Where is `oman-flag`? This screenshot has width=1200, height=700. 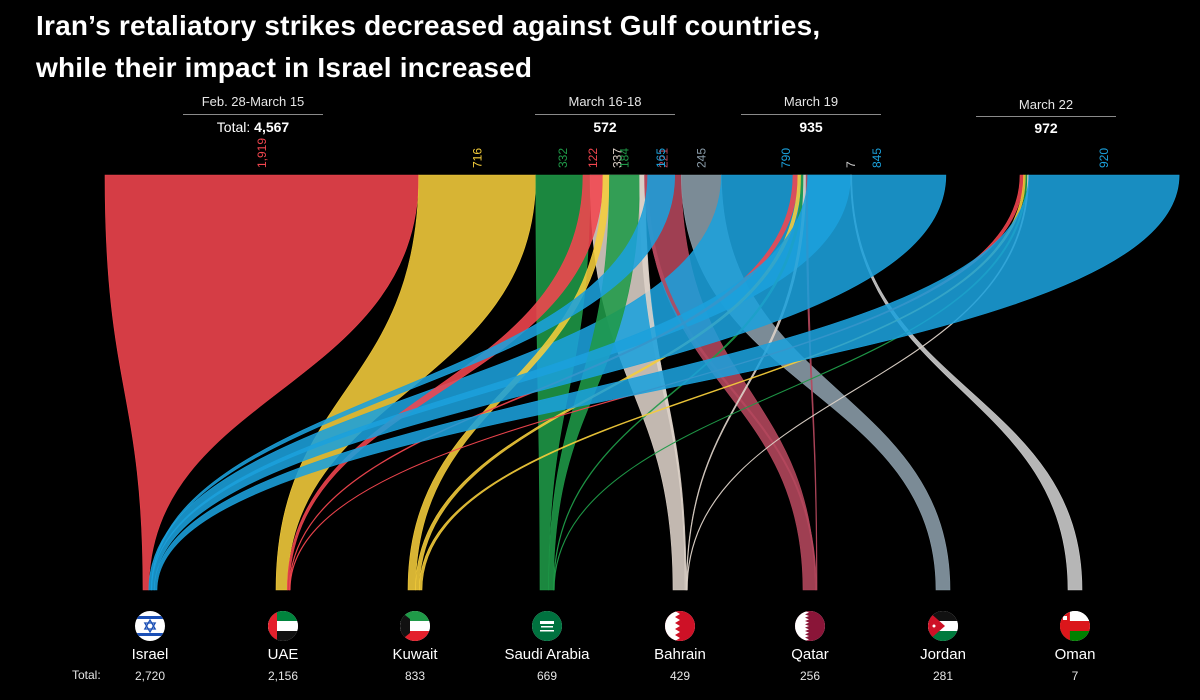
oman-flag is located at coordinates (1075, 626).